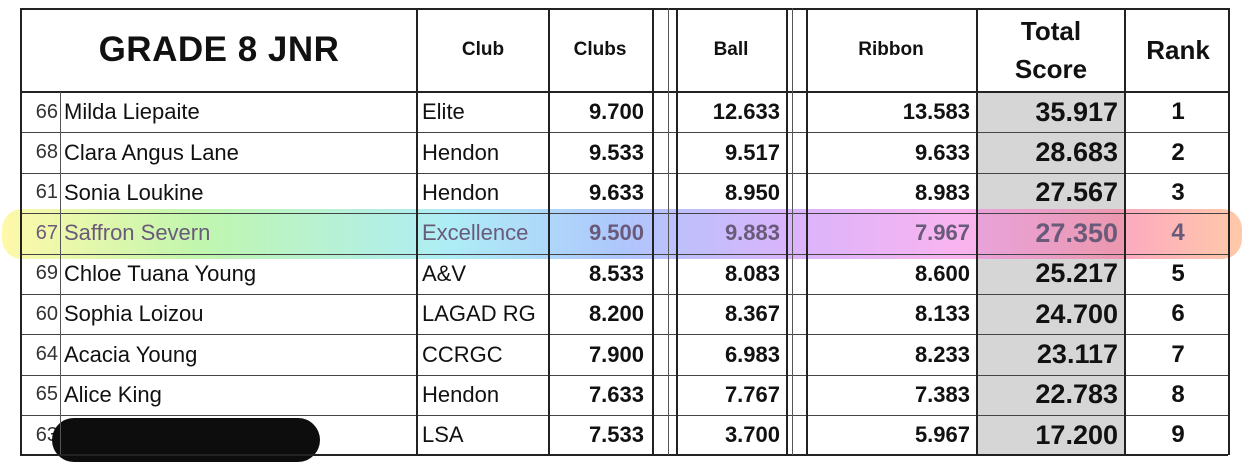 Image resolution: width=1244 pixels, height=462 pixels. What do you see at coordinates (46, 354) in the screenshot?
I see `cell-num: 64` at bounding box center [46, 354].